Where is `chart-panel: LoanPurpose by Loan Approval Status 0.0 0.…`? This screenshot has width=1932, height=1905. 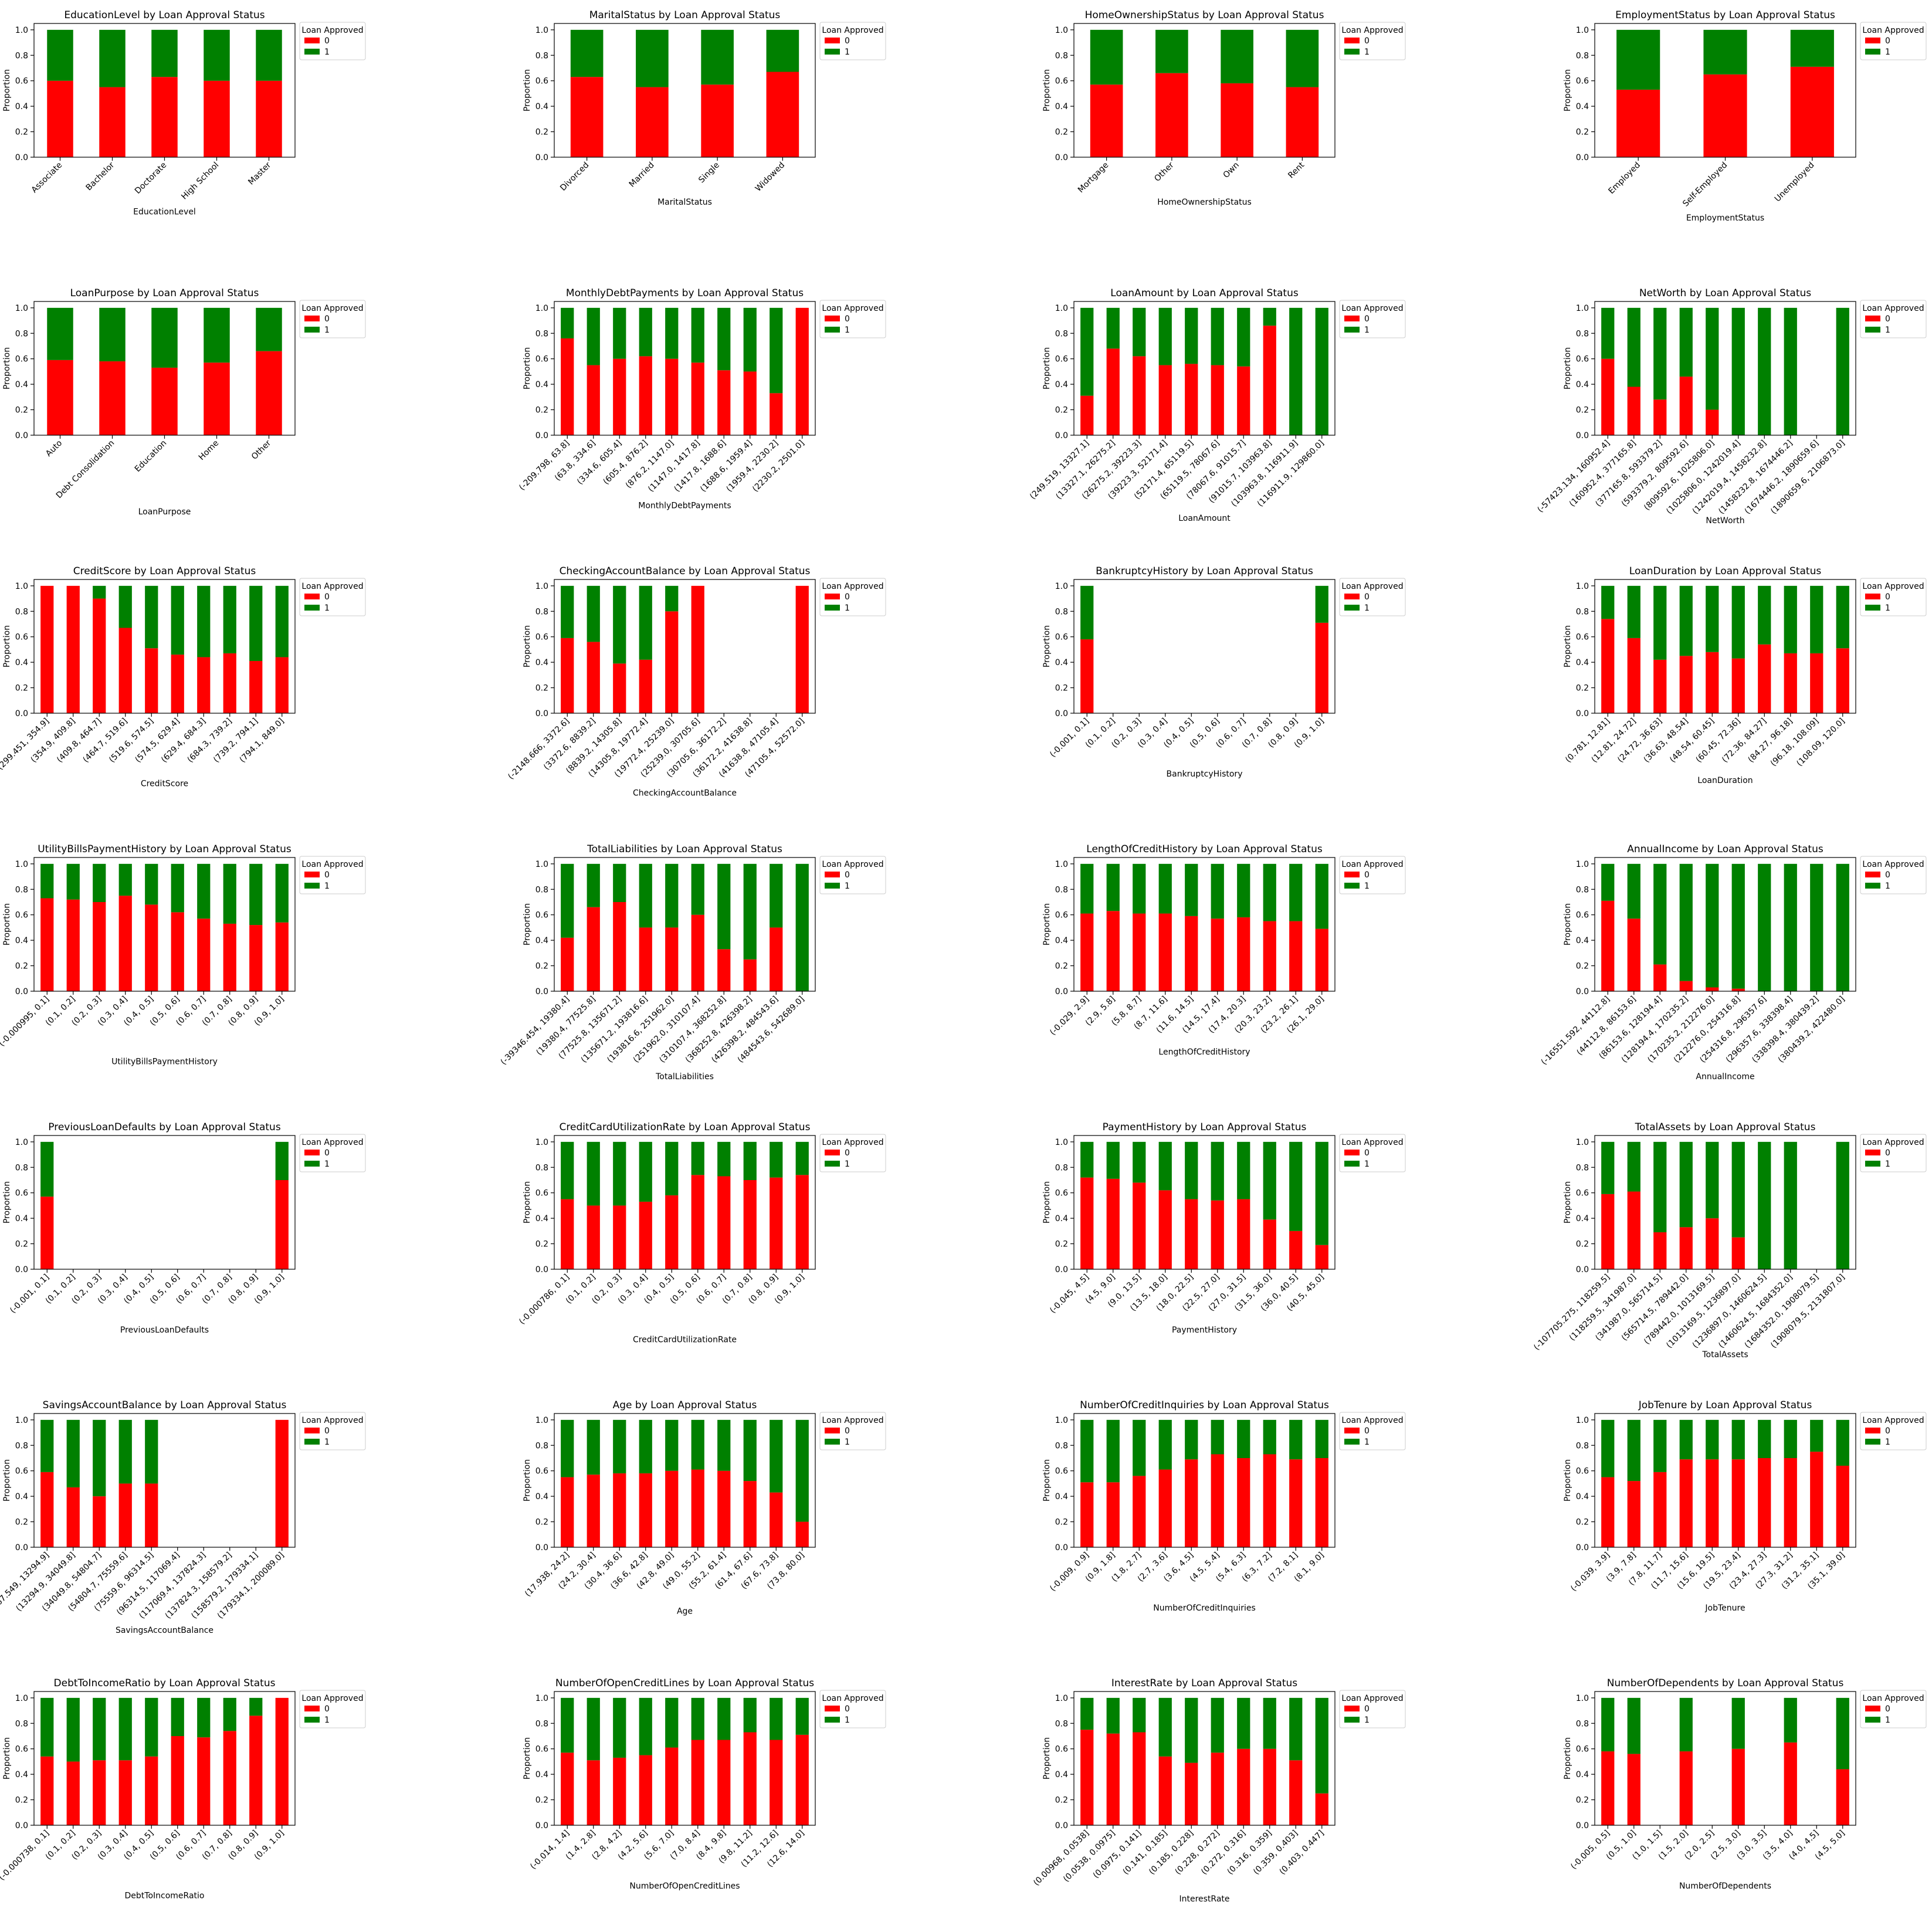 chart-panel: LoanPurpose by Loan Approval Status 0.0 0.… is located at coordinates (184, 402).